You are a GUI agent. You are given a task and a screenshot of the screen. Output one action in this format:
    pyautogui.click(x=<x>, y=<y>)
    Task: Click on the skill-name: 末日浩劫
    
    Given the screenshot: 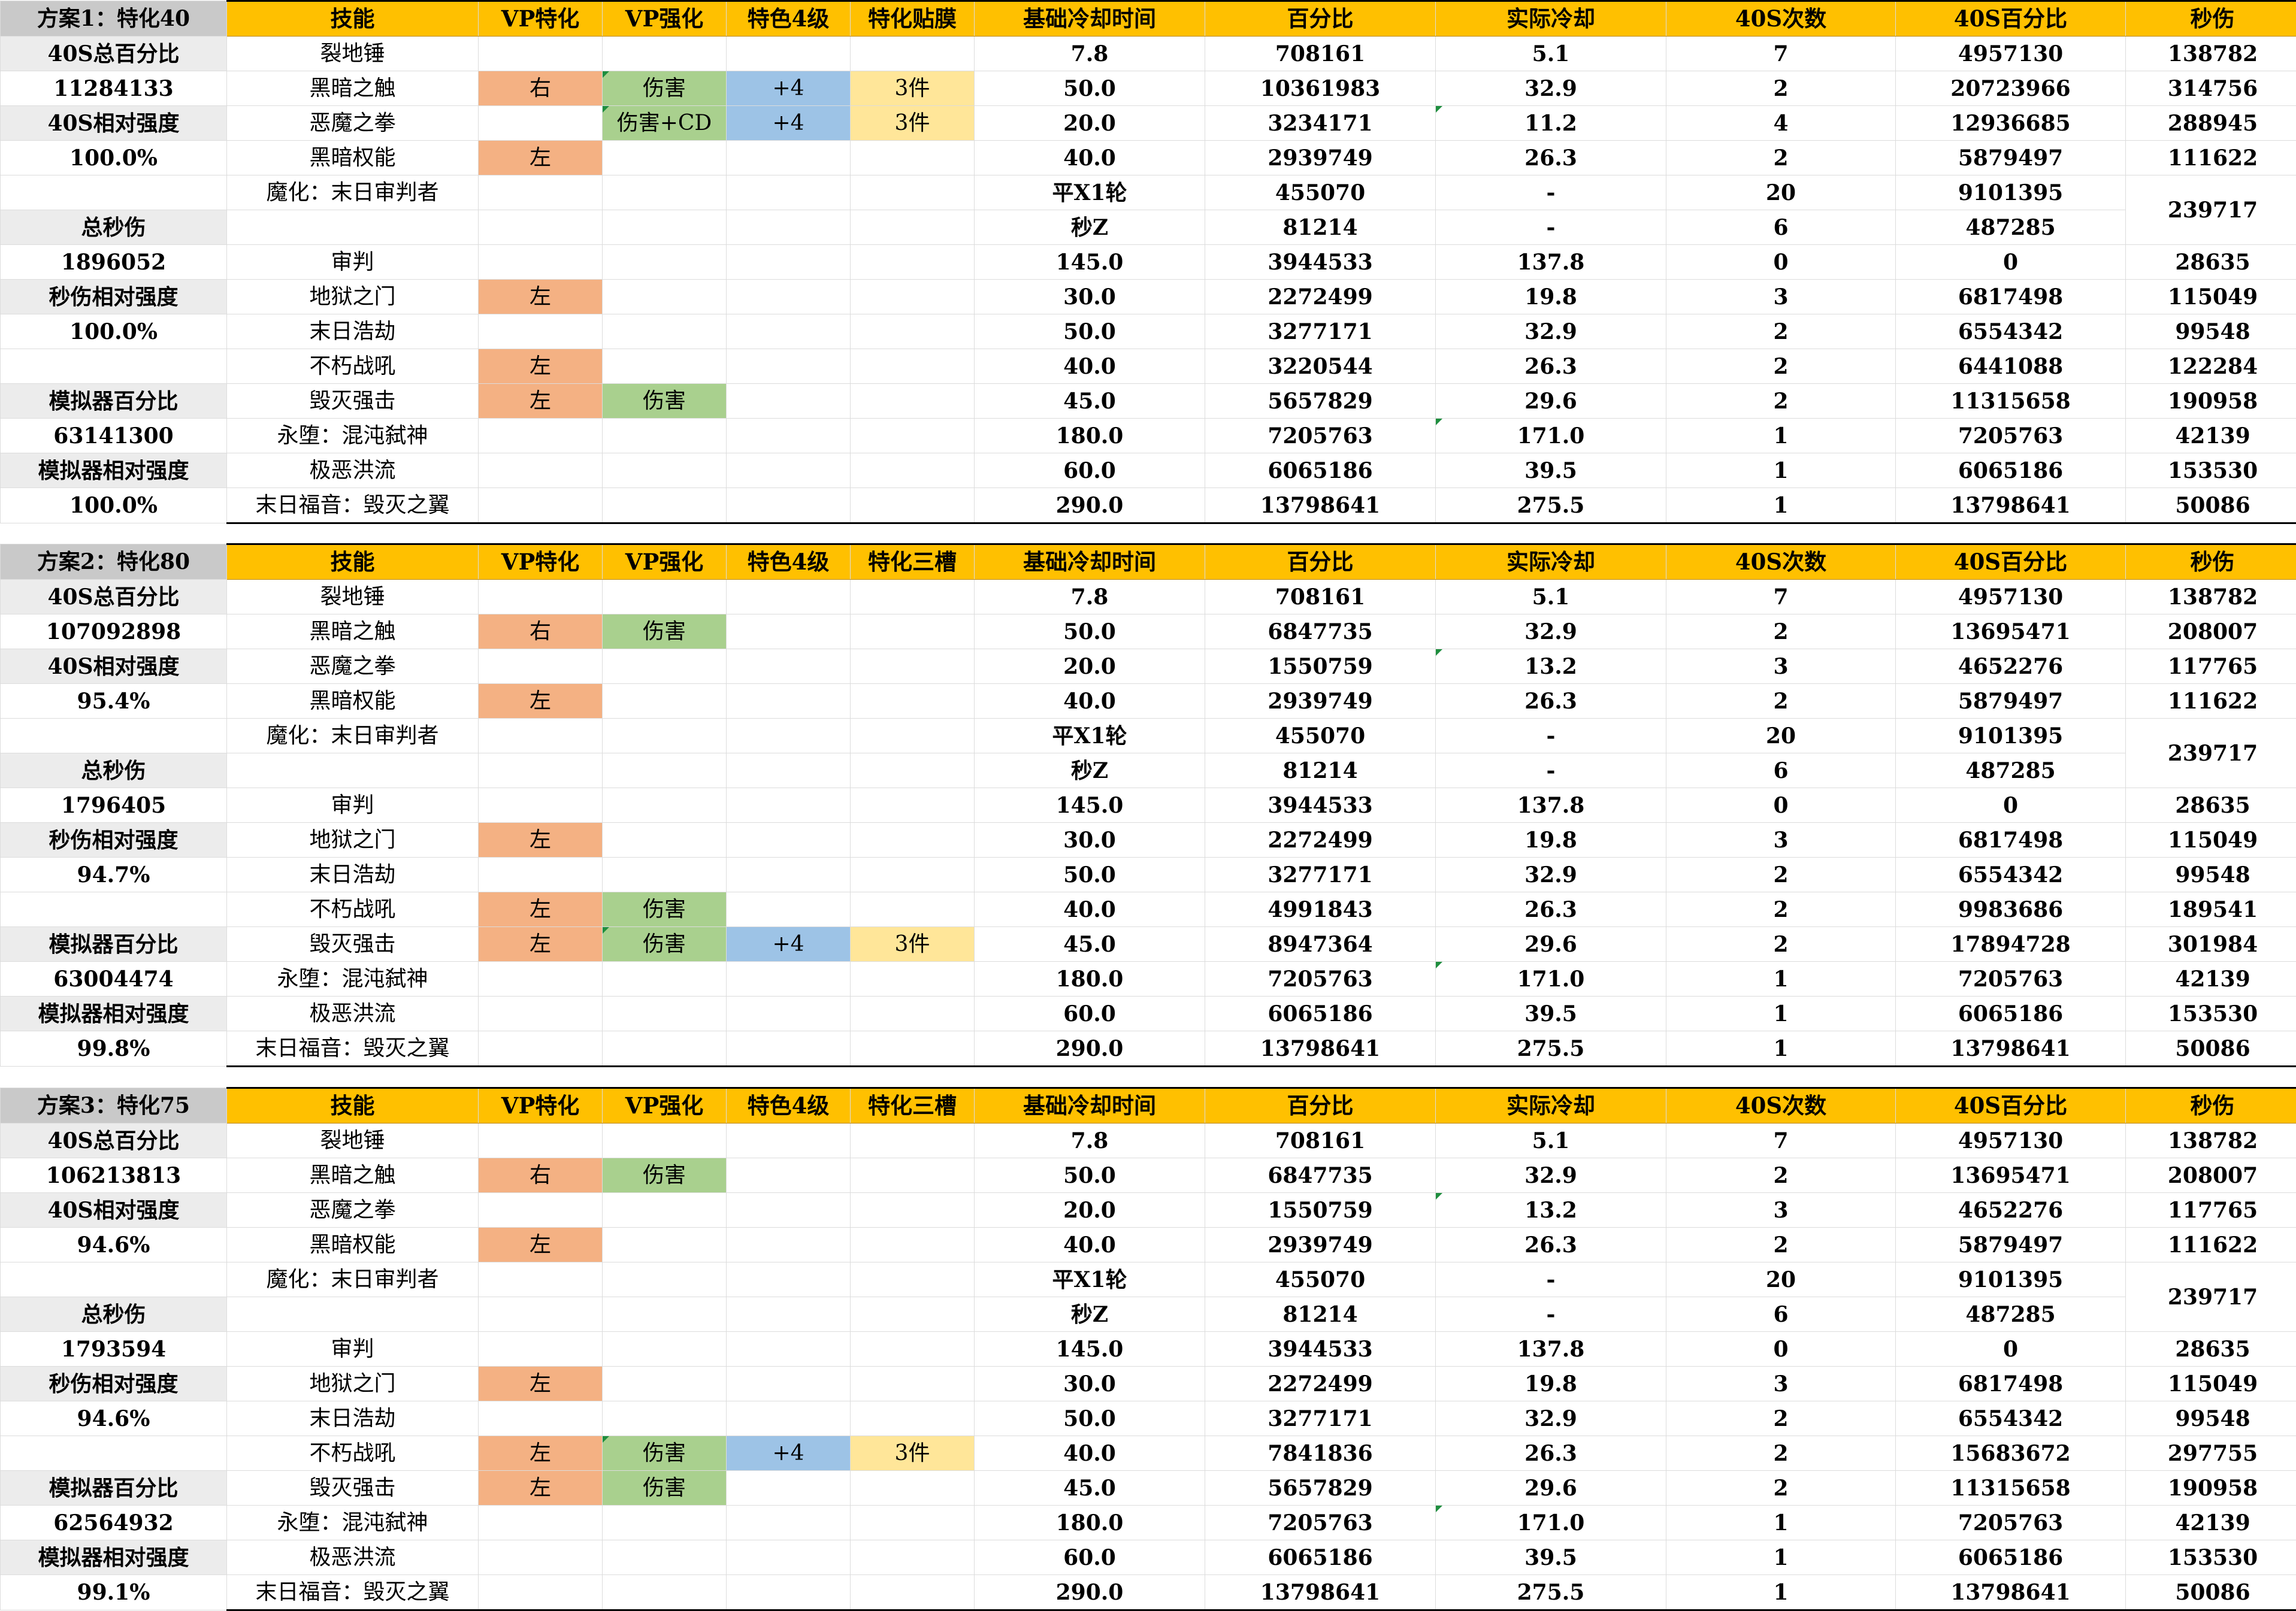 What is the action you would take?
    pyautogui.click(x=353, y=1418)
    